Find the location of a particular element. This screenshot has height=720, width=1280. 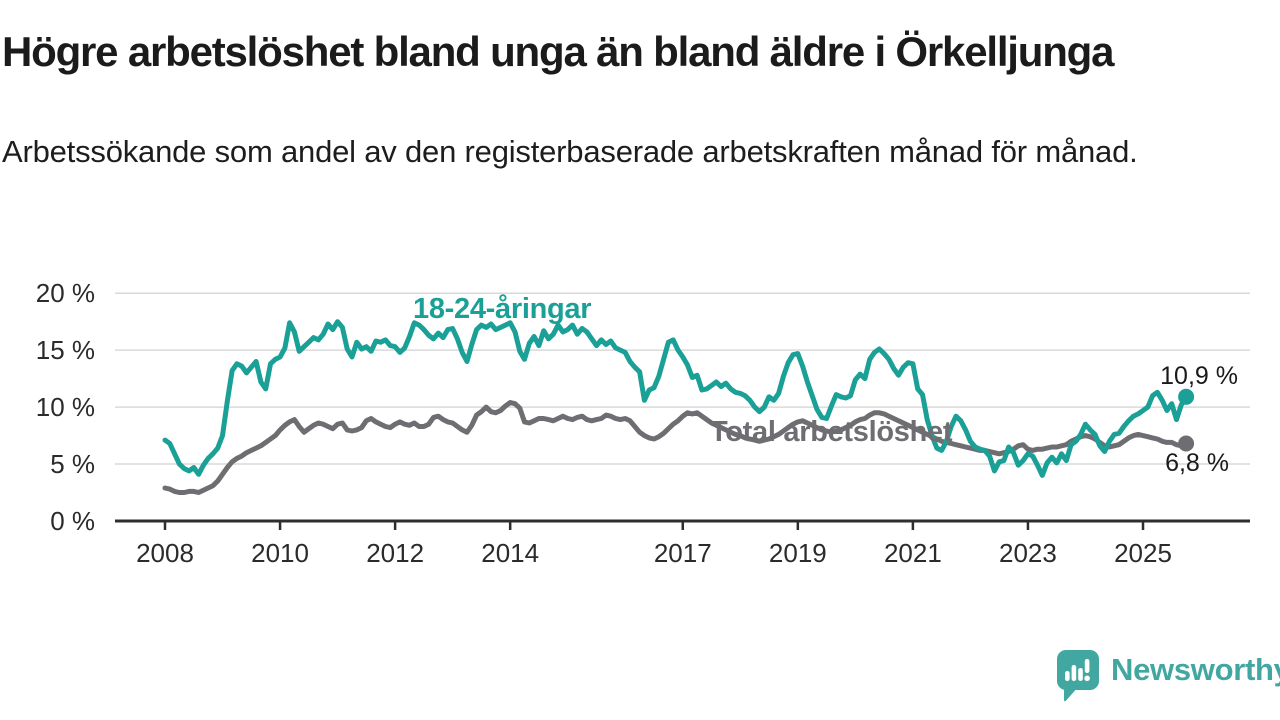

x-tick-label-2023: 2023 is located at coordinates (1028, 553).